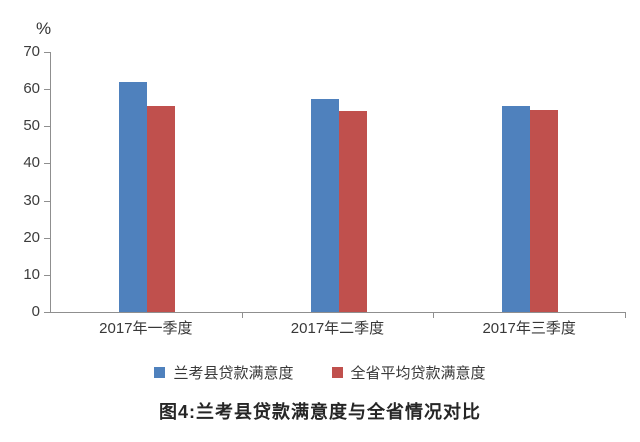 The image size is (640, 442). Describe the element at coordinates (44, 28) in the screenshot. I see `y-axis-unit-label: %` at that location.